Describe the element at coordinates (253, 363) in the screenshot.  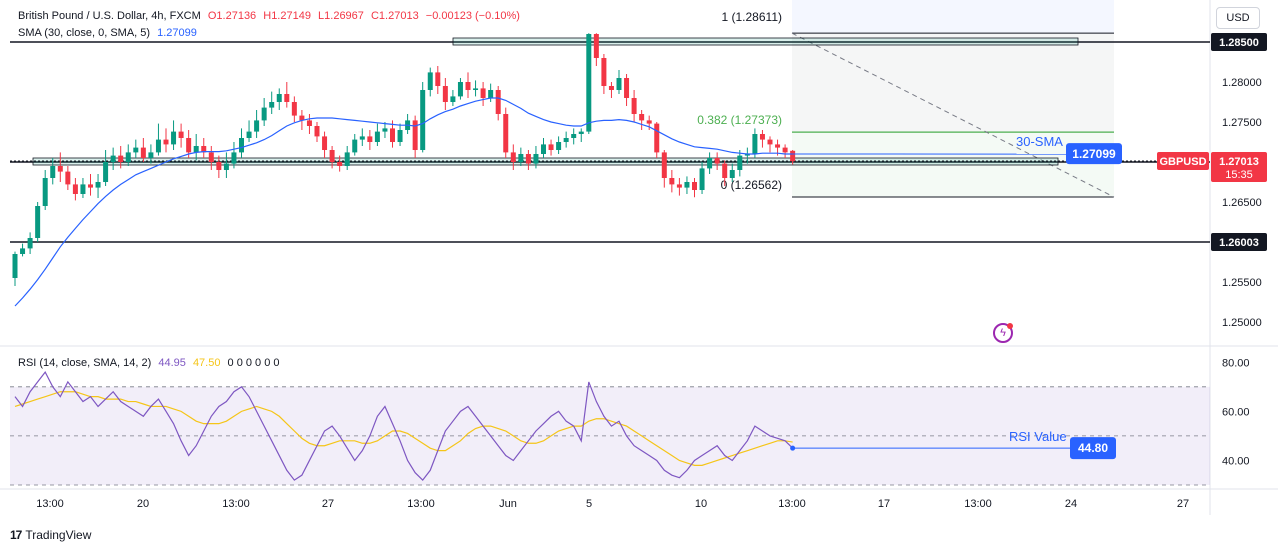
I see `rsi-legend-extra: 0 0 0 0 0 0` at that location.